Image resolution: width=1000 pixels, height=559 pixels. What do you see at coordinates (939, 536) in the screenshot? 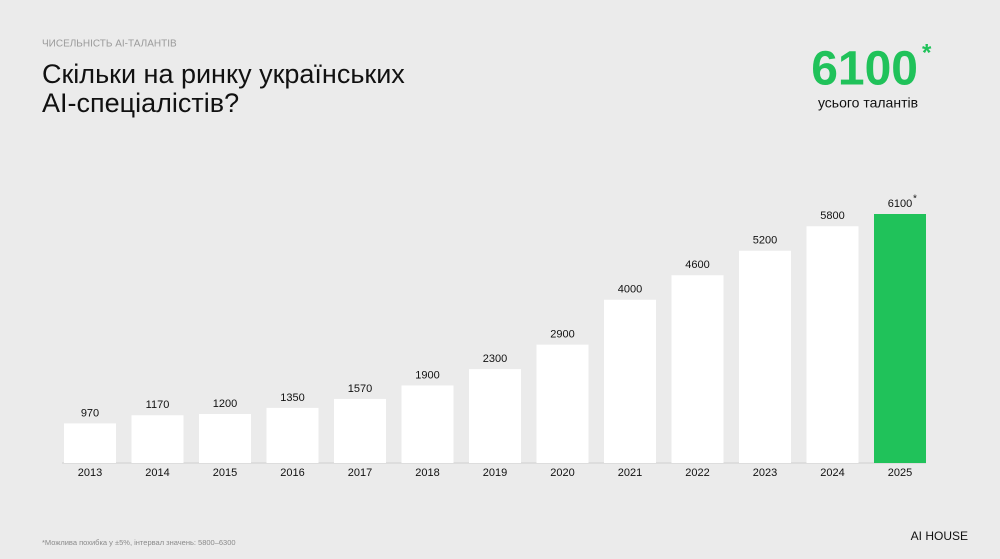
I see `brand: AI HOUSE` at bounding box center [939, 536].